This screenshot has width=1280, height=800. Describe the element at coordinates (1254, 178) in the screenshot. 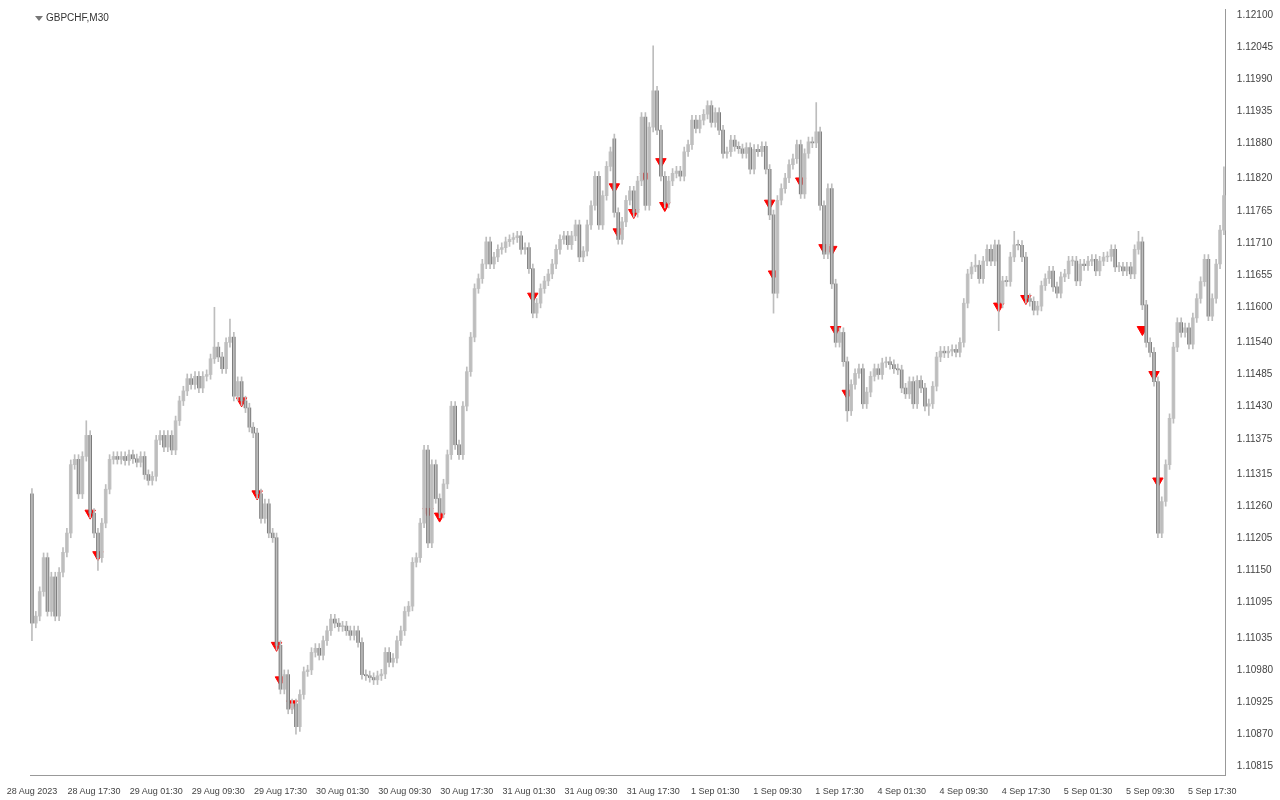

I see `y-tick-label: 1.11820` at that location.